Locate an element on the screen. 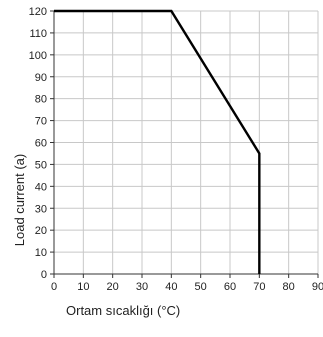 This screenshot has height=337, width=323. y-tick-label: 120 is located at coordinates (38, 12).